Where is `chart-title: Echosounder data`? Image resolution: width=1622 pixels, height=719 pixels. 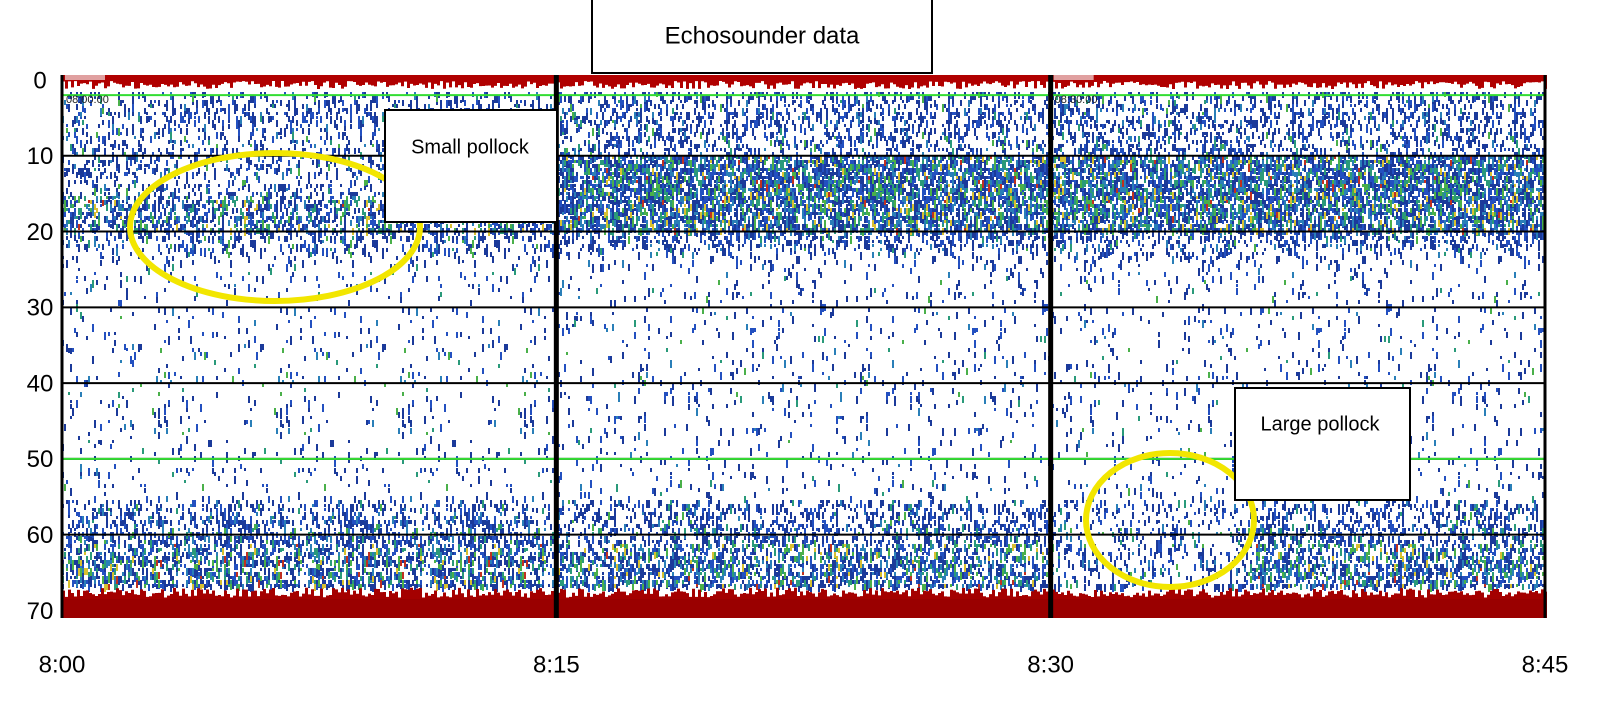
chart-title: Echosounder data is located at coordinates (762, 35).